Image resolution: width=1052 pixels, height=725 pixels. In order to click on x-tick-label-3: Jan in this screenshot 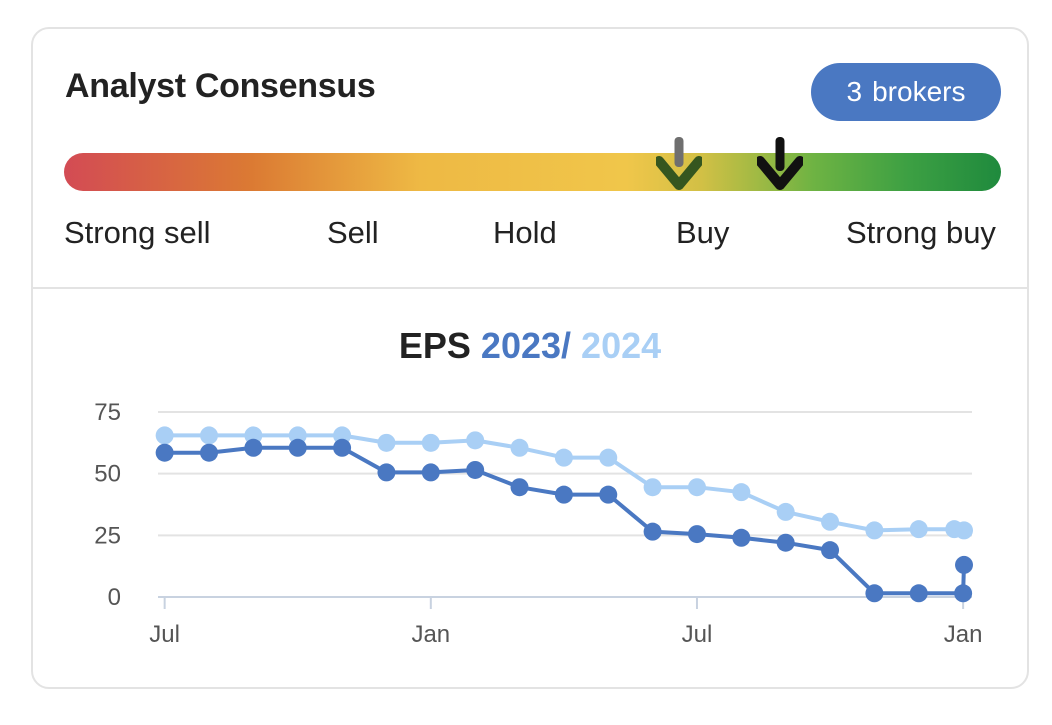, I will do `click(963, 634)`.